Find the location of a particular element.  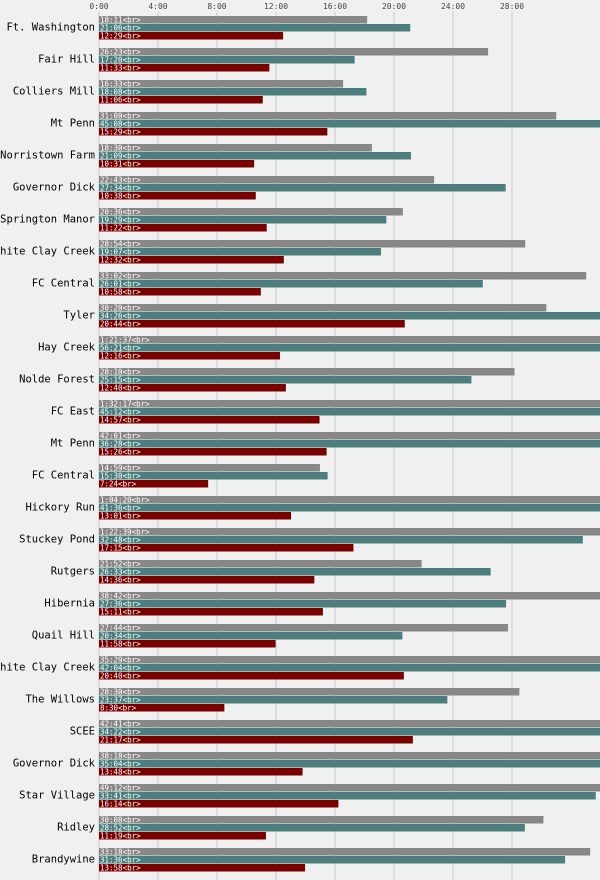

x-tick-label: 28:00 is located at coordinates (512, 6).